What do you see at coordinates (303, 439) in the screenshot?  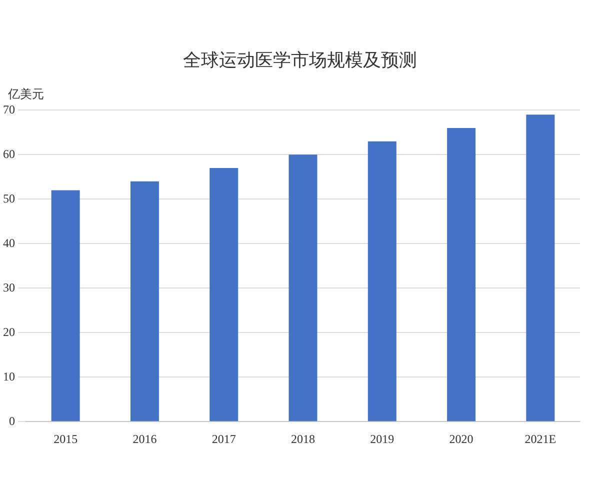 I see `x-tick-label: 2018` at bounding box center [303, 439].